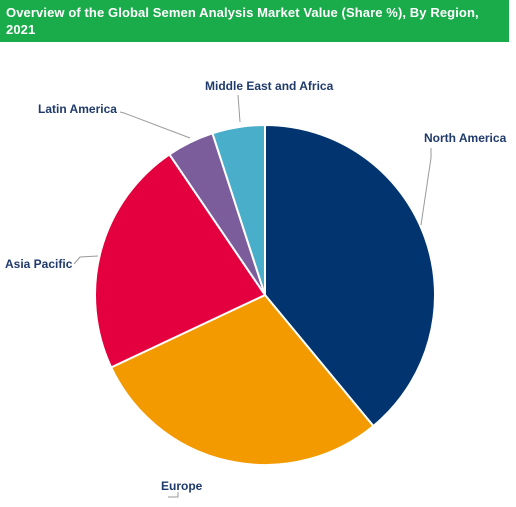 Image resolution: width=516 pixels, height=507 pixels. What do you see at coordinates (239, 108) in the screenshot?
I see `leader-line-middle-east-and-africa` at bounding box center [239, 108].